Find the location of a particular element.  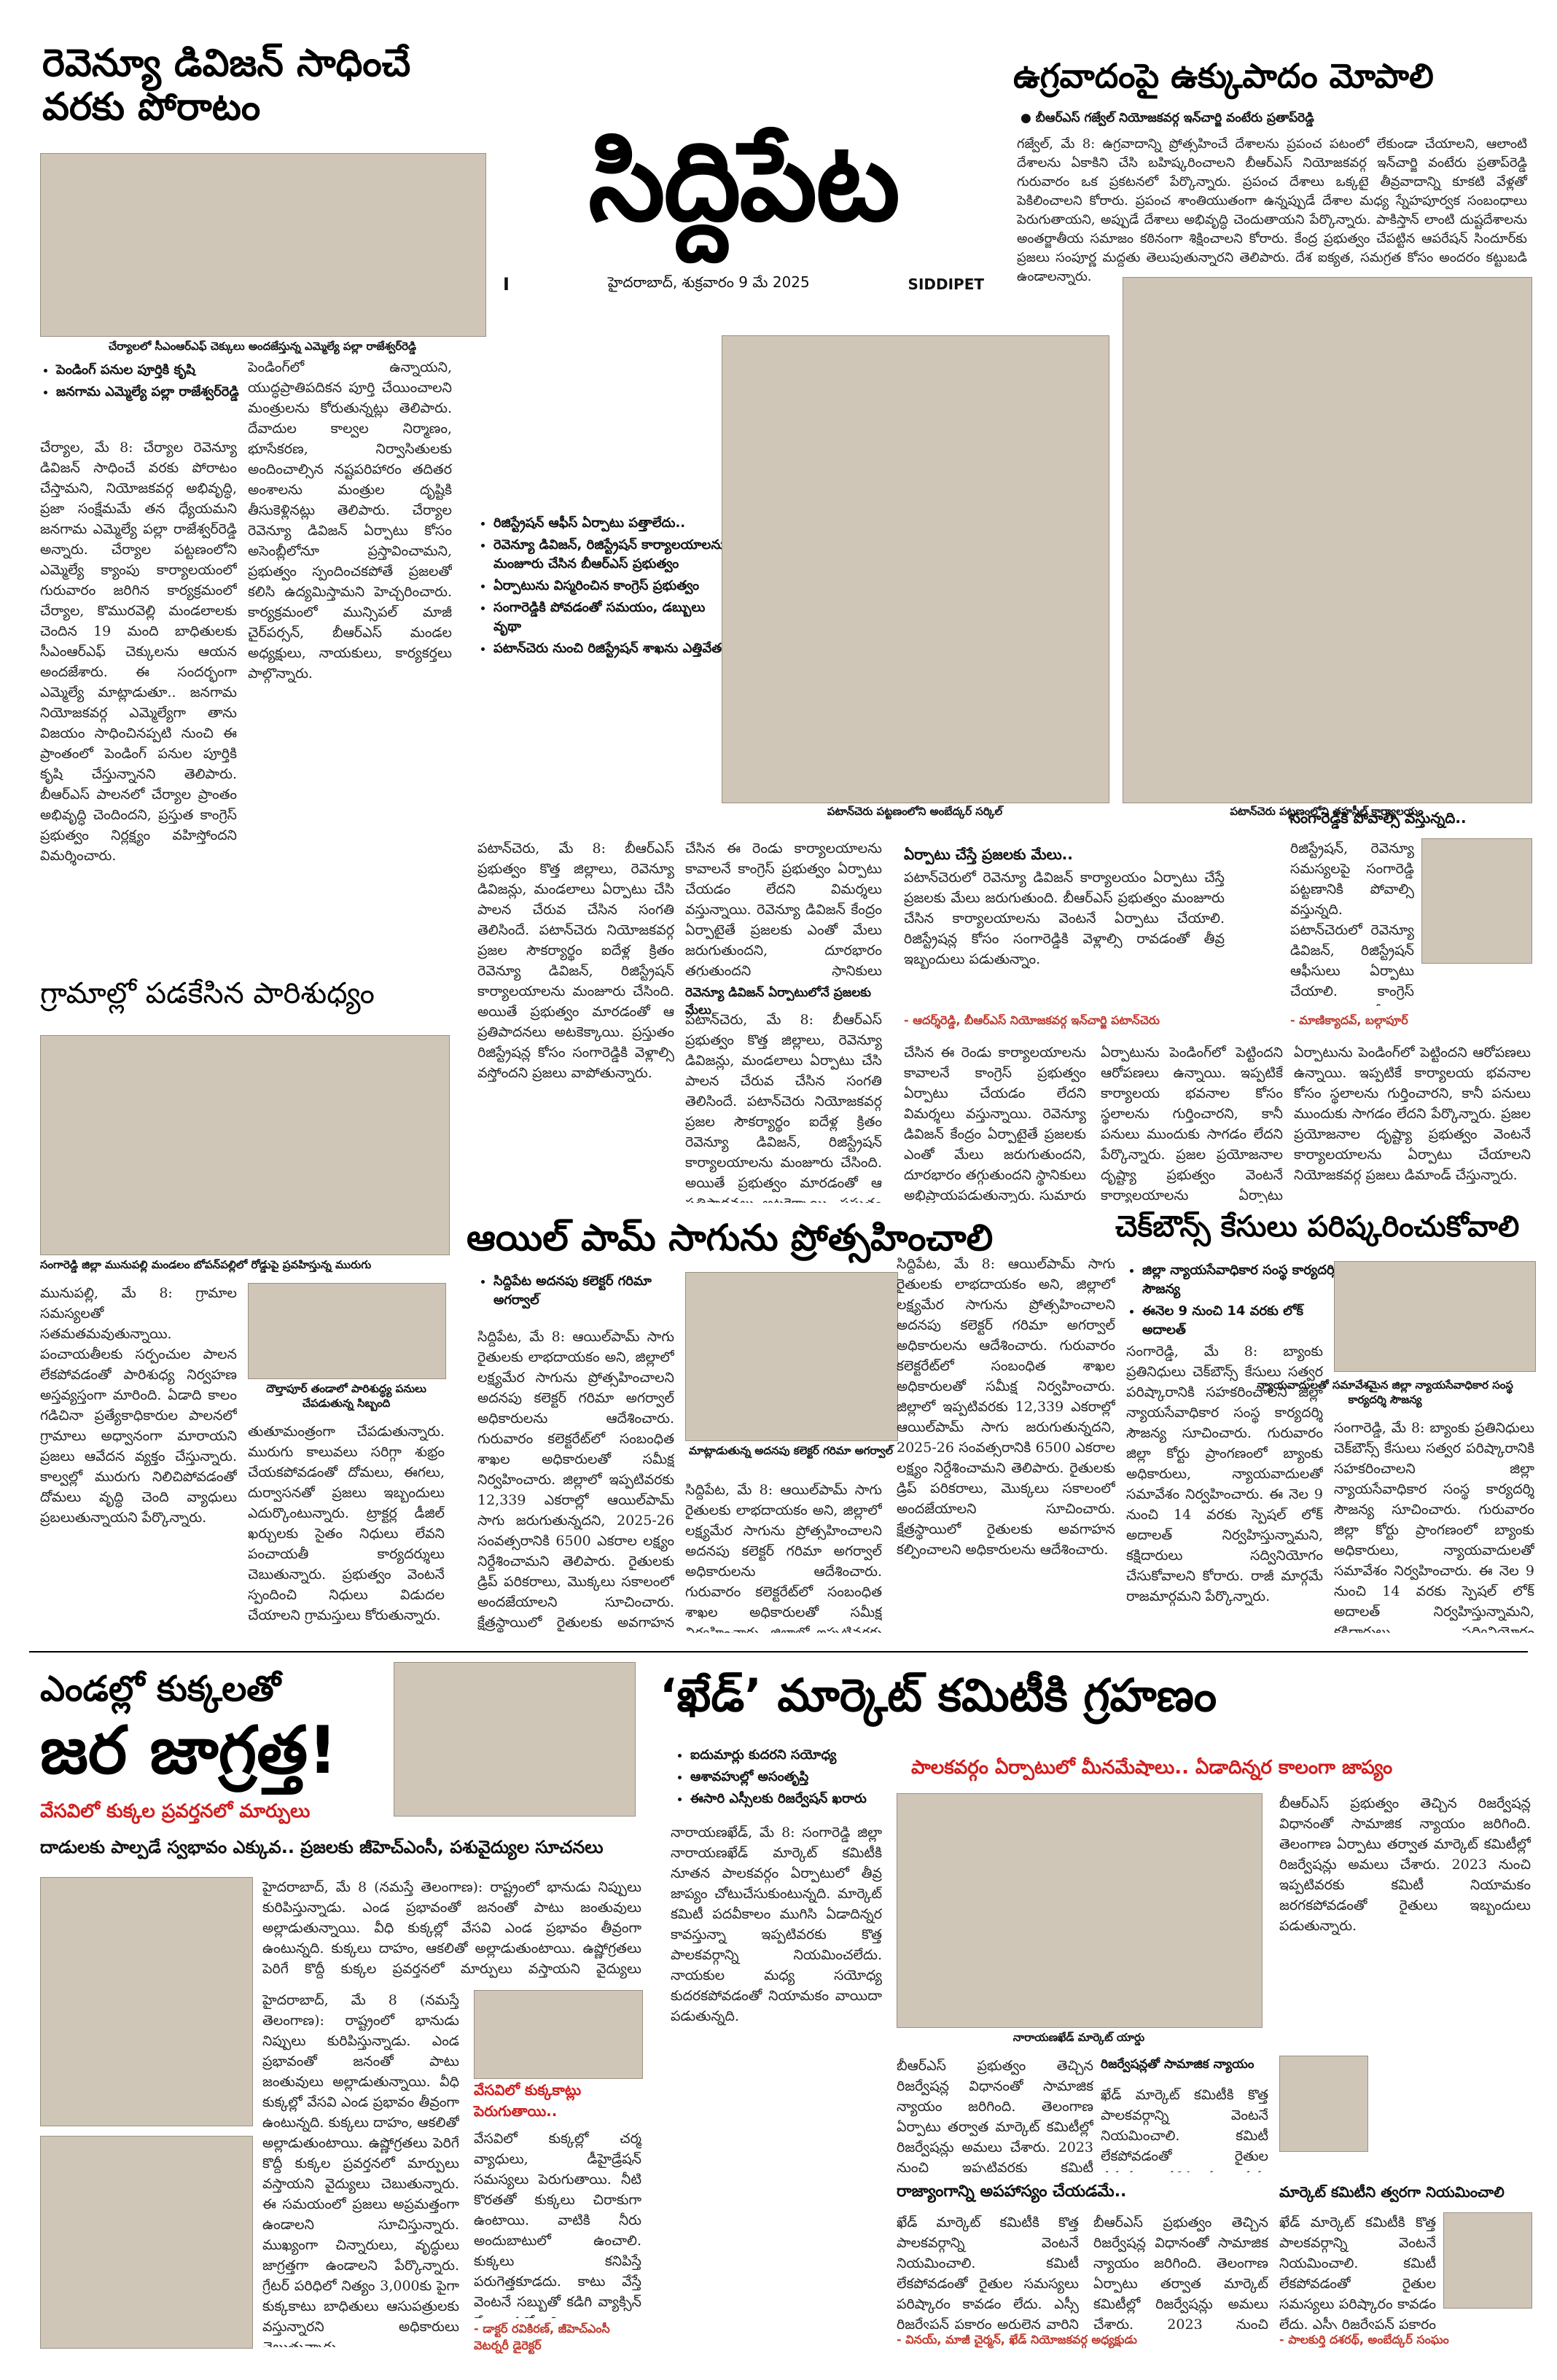

section-divider is located at coordinates (778, 1652).